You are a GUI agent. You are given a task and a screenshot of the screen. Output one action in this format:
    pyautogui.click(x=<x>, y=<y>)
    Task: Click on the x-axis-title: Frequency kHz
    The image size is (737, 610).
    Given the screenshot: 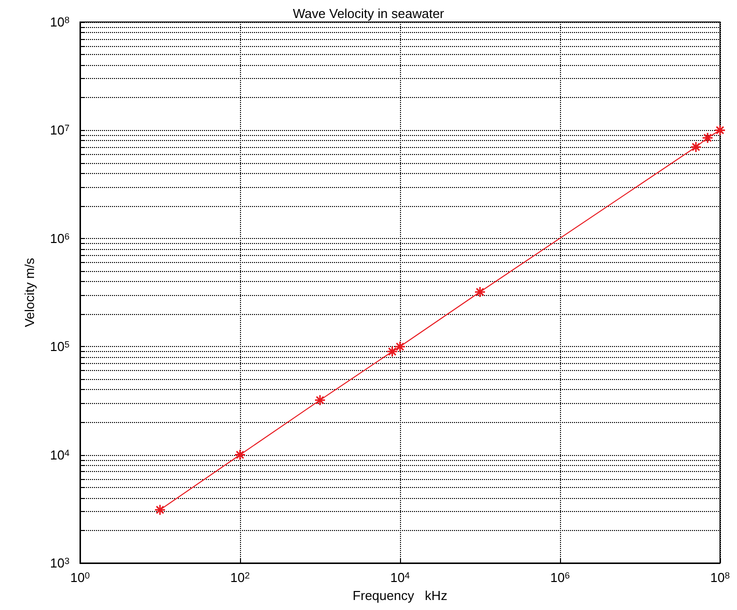 What is the action you would take?
    pyautogui.click(x=400, y=595)
    